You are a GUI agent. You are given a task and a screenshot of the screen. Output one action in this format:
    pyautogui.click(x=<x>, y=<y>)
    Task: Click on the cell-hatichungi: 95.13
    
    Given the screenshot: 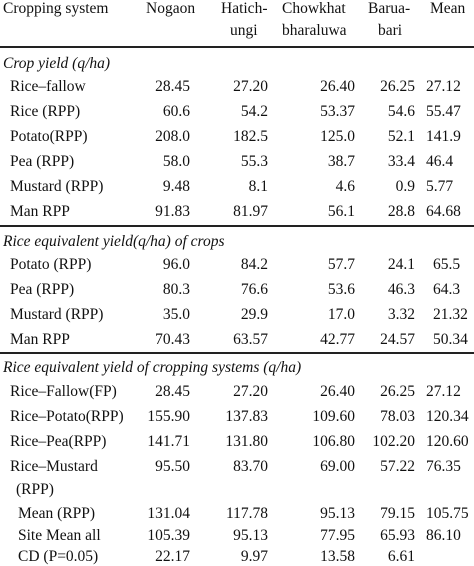 What is the action you would take?
    pyautogui.click(x=250, y=535)
    